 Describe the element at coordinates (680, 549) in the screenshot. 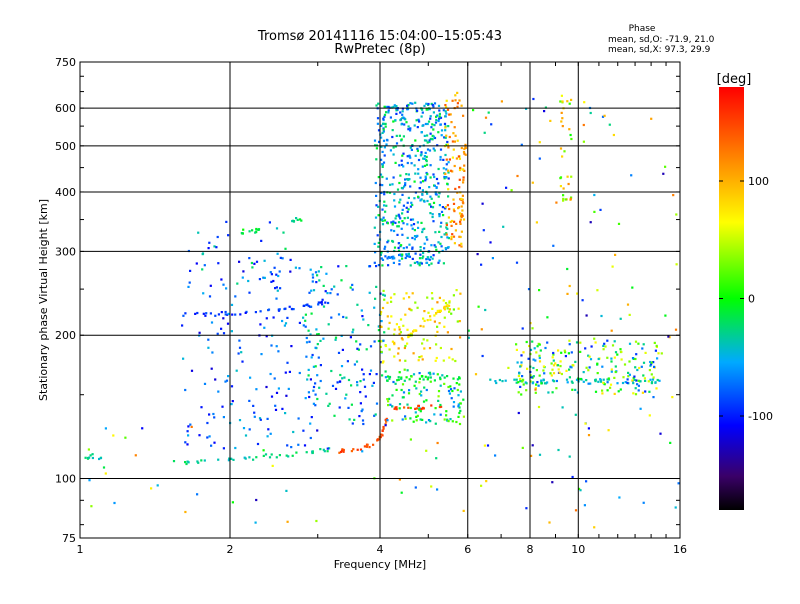

I see `x-tick-label: 16` at that location.